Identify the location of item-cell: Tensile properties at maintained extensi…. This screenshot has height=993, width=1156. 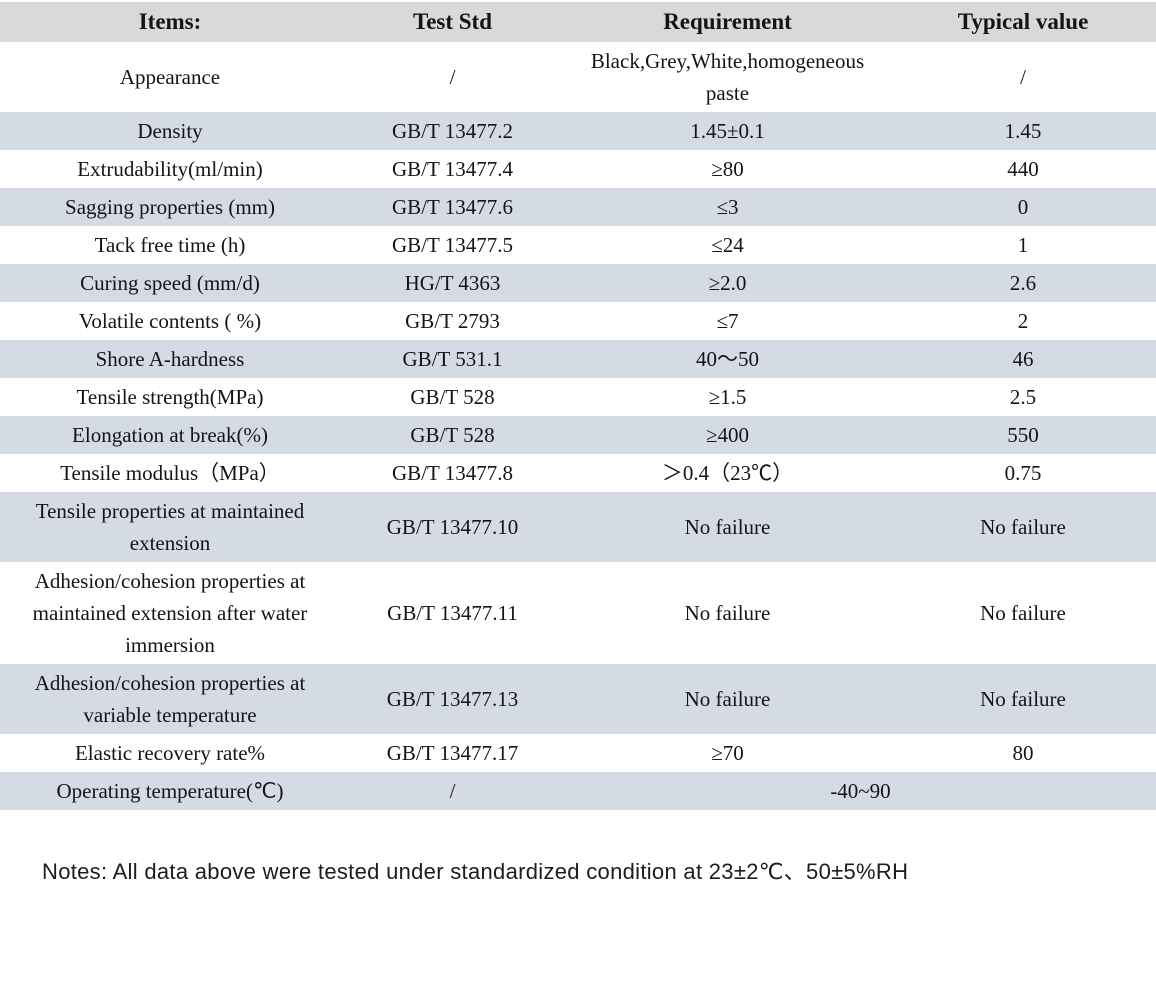
(170, 527).